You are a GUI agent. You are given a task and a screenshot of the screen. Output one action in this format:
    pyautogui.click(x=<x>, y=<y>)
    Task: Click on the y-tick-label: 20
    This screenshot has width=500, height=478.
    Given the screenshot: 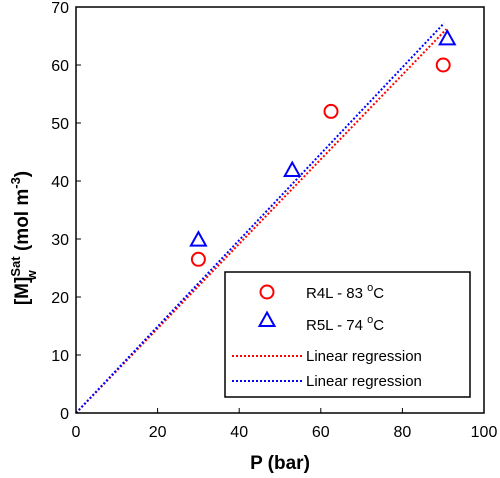 What is the action you would take?
    pyautogui.click(x=60, y=298)
    